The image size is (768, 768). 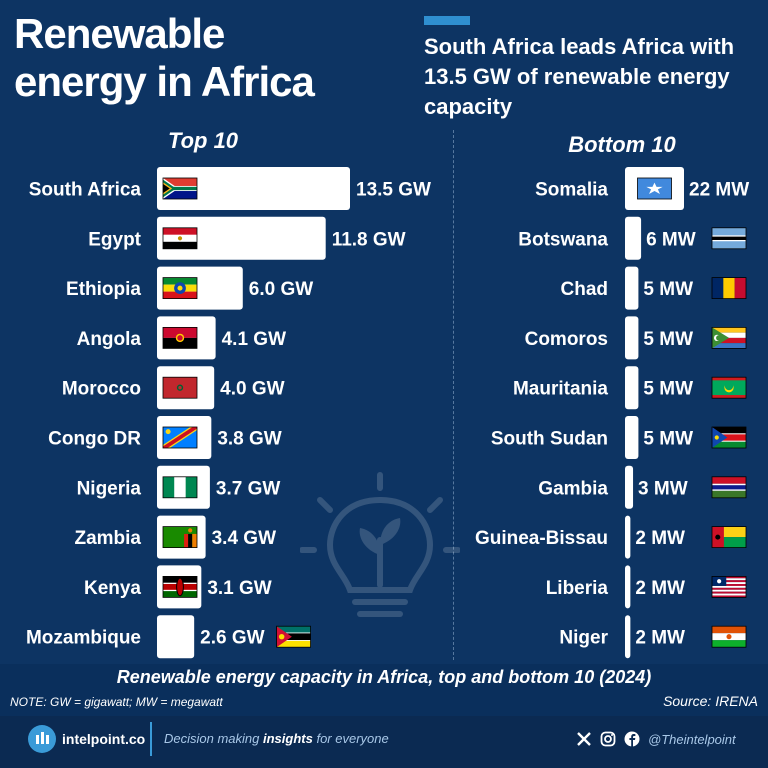 What do you see at coordinates (729, 387) in the screenshot?
I see `flag-mauritania-icon` at bounding box center [729, 387].